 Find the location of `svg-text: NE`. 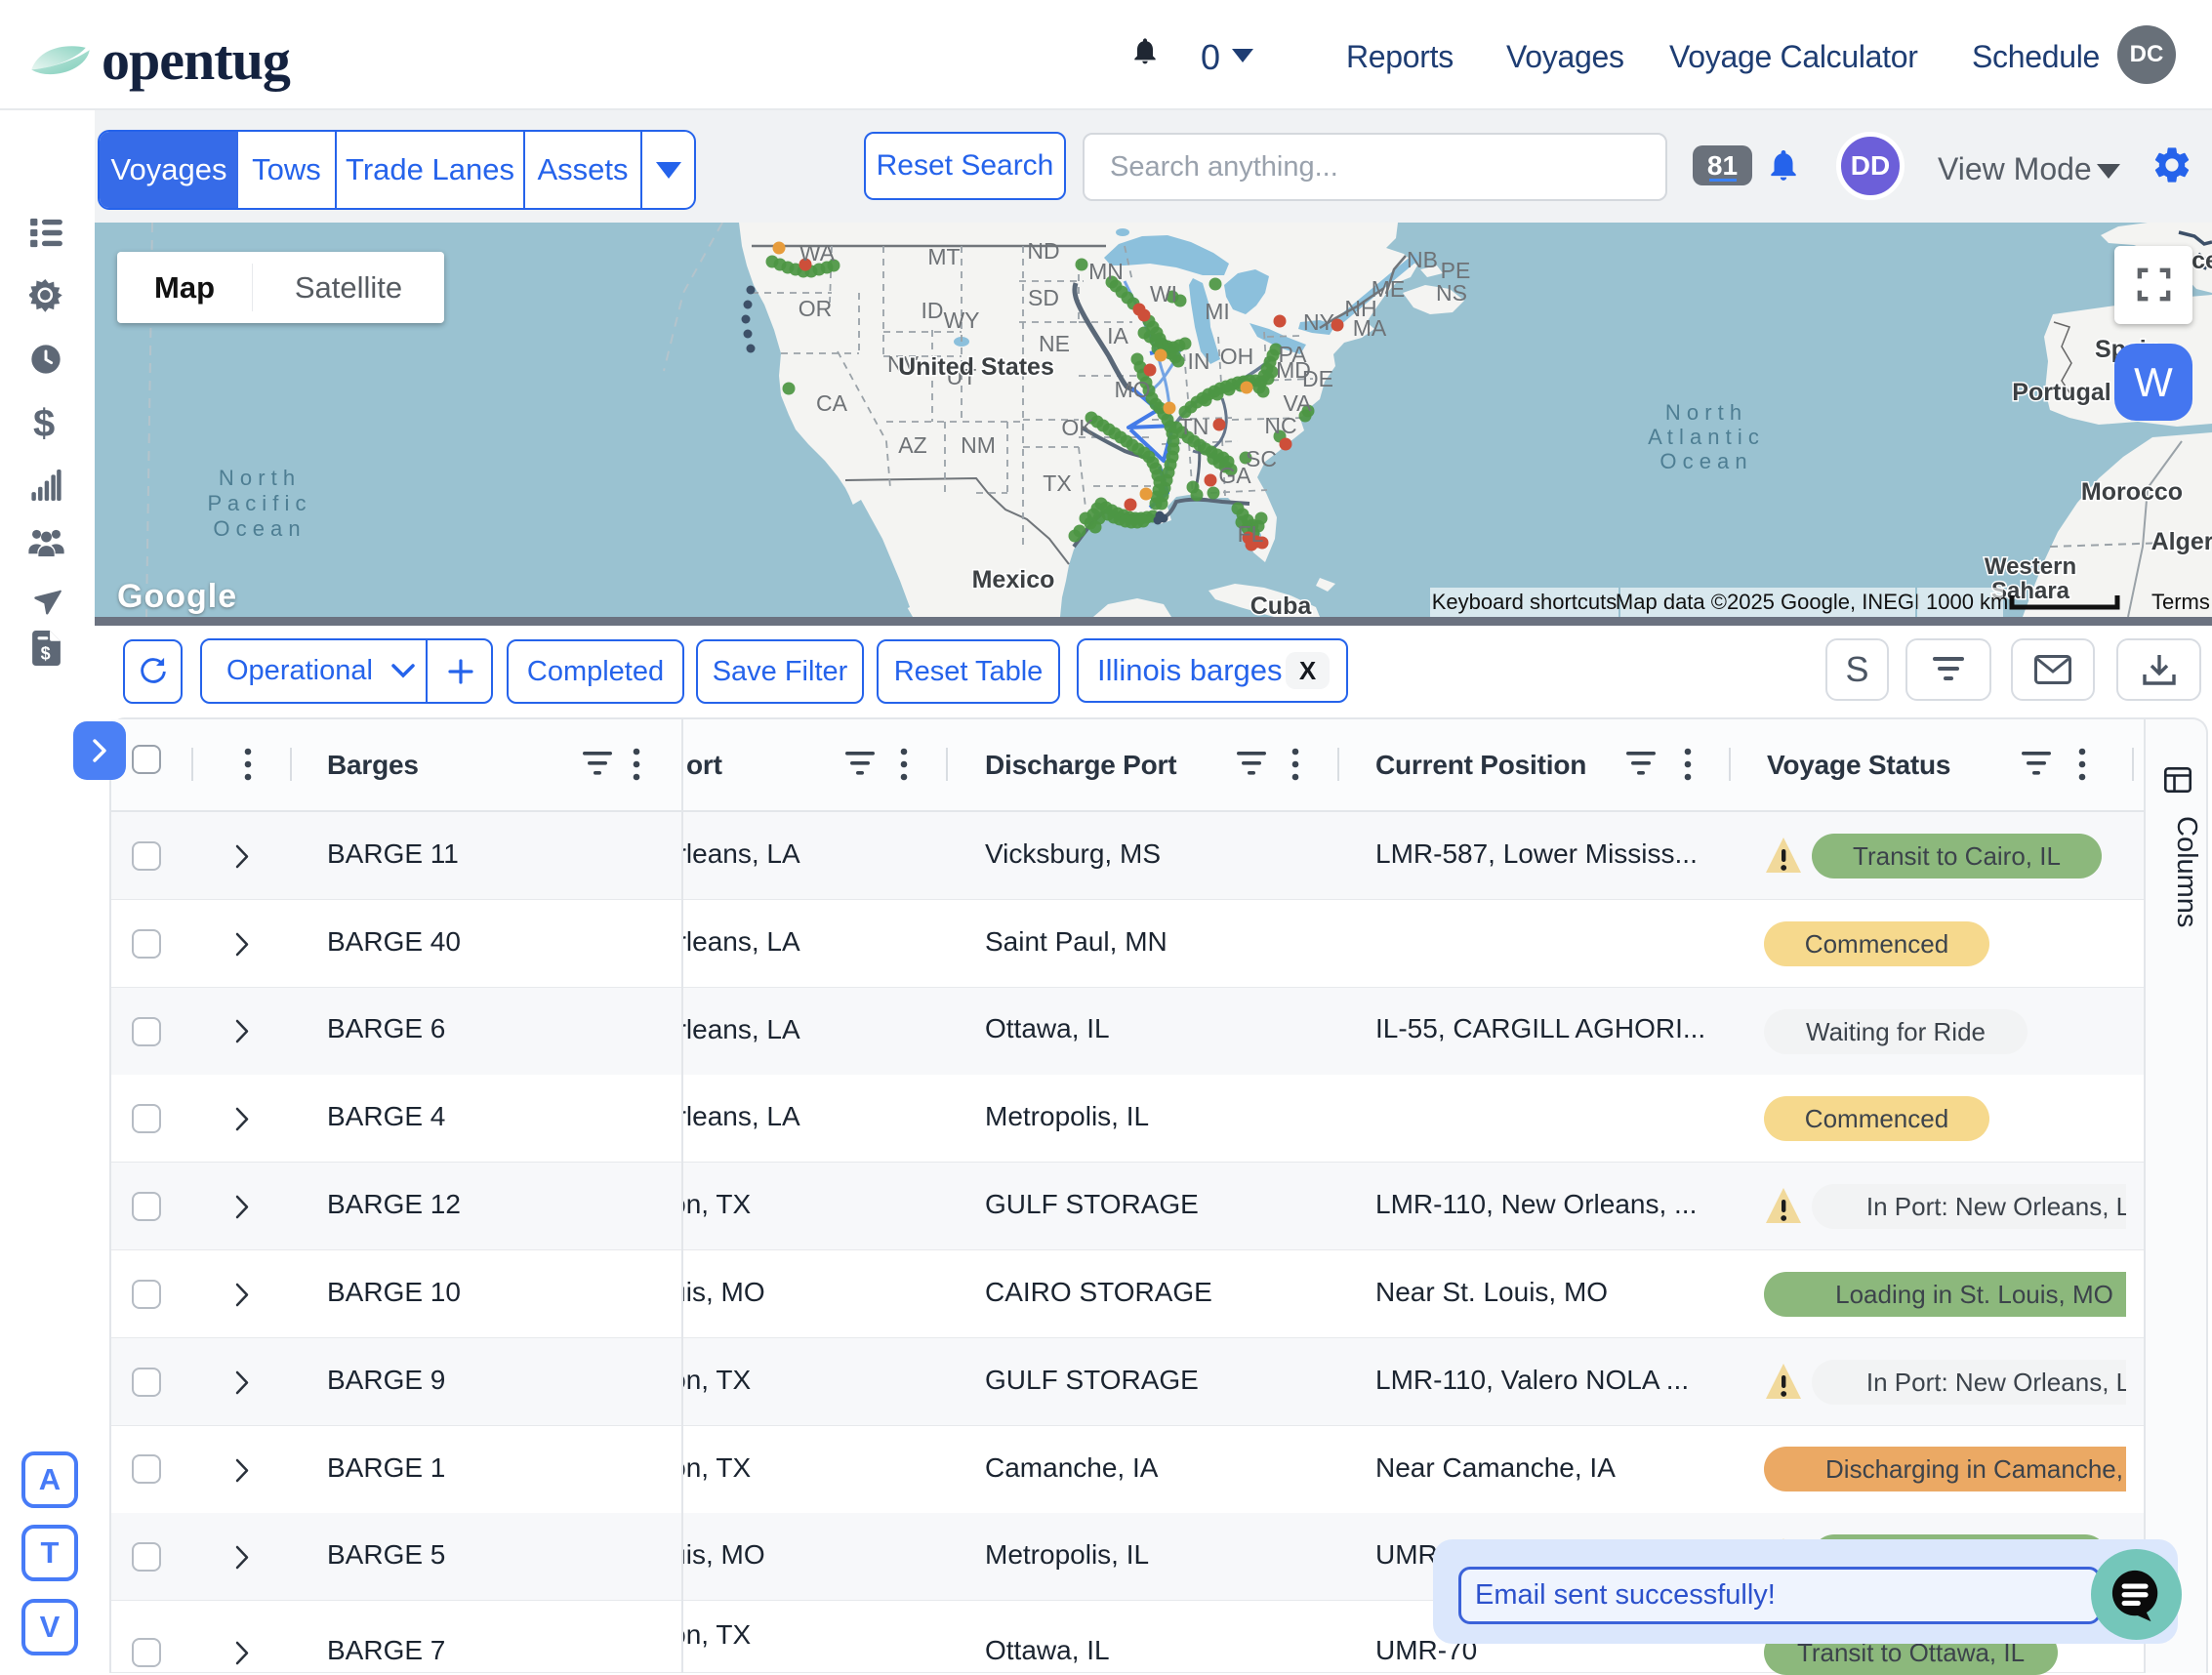

svg-text: NE is located at coordinates (1054, 343).